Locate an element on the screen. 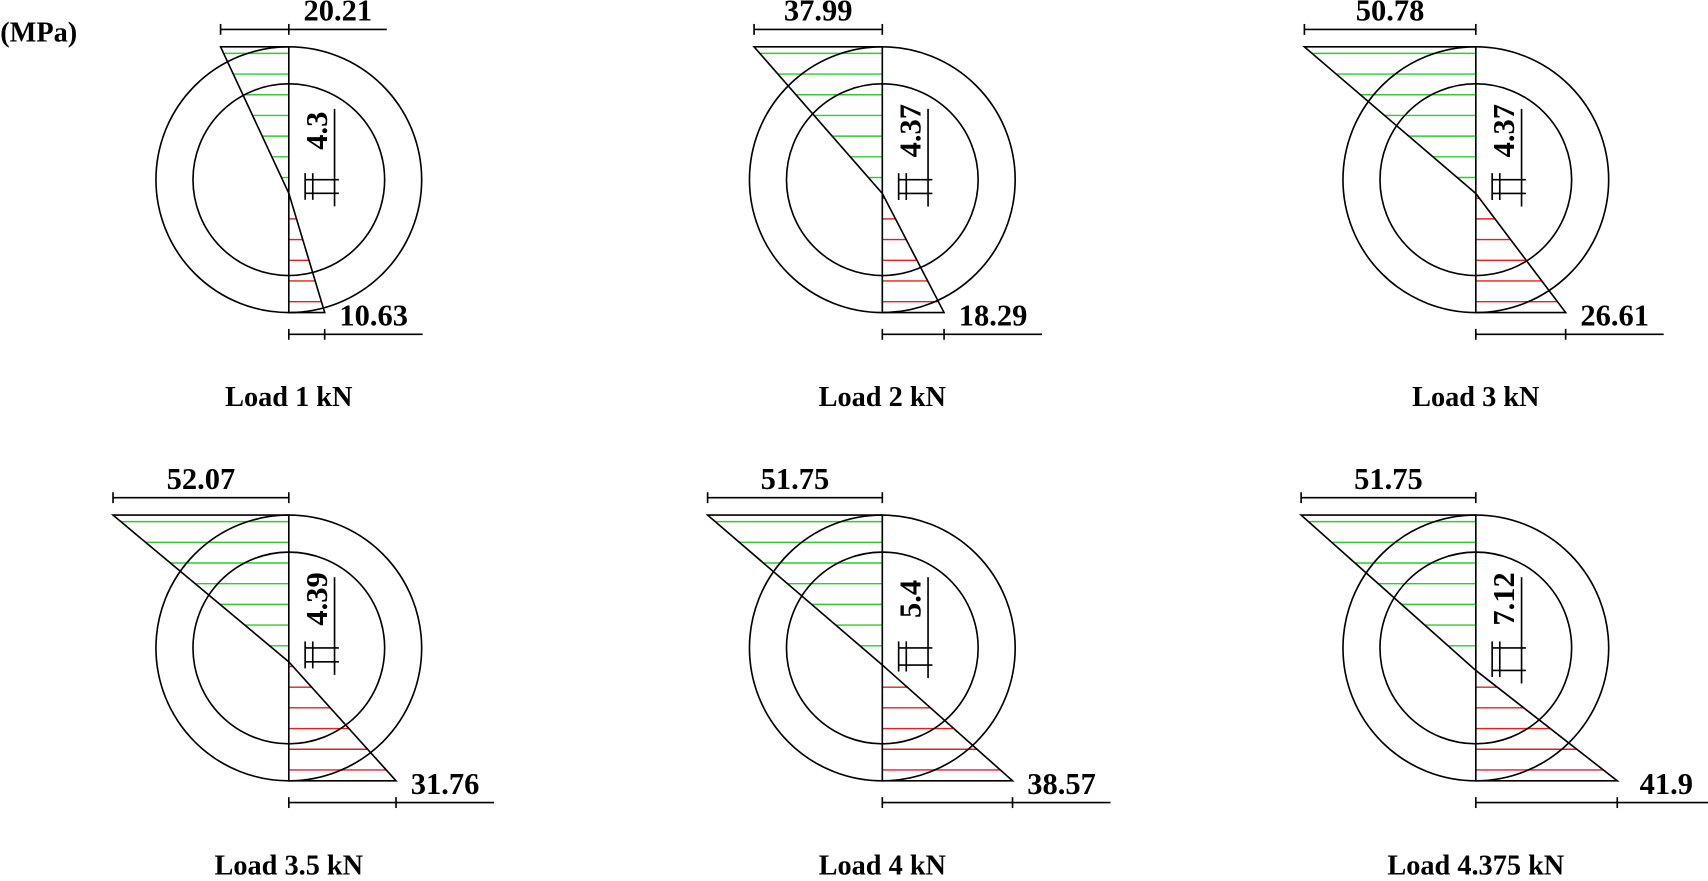 The height and width of the screenshot is (881, 1708). bottom-stress-label: 31.76 is located at coordinates (445, 784).